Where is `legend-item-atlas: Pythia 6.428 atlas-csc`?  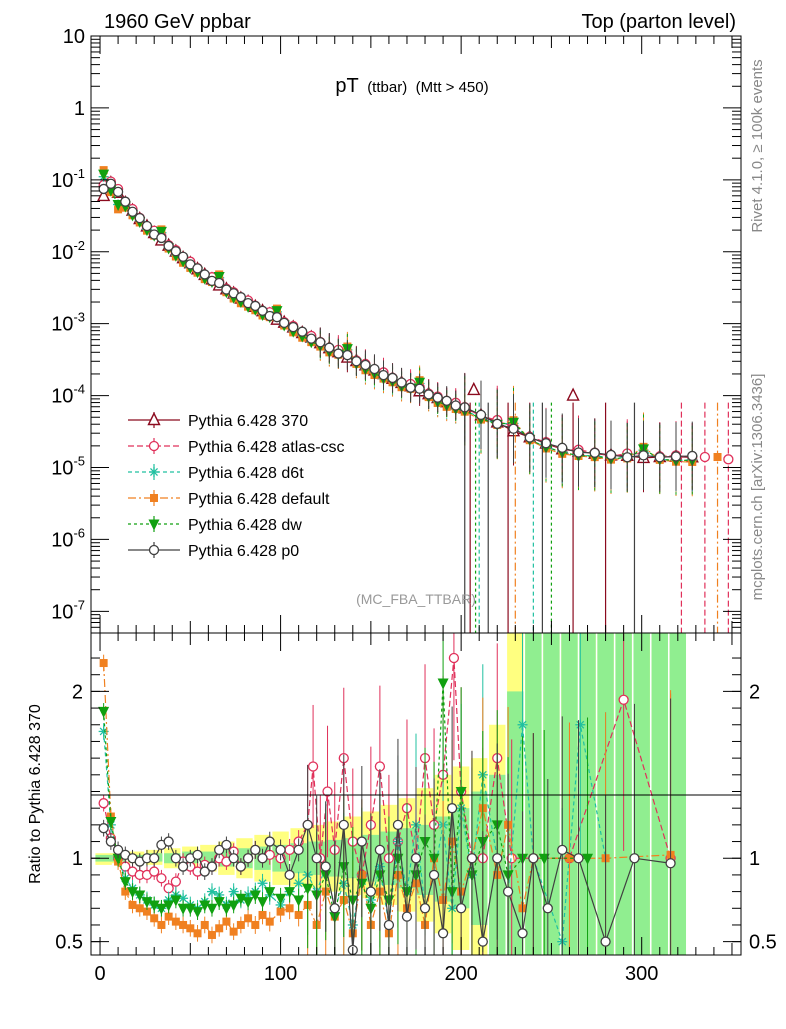 legend-item-atlas: Pythia 6.428 atlas-csc is located at coordinates (236, 447).